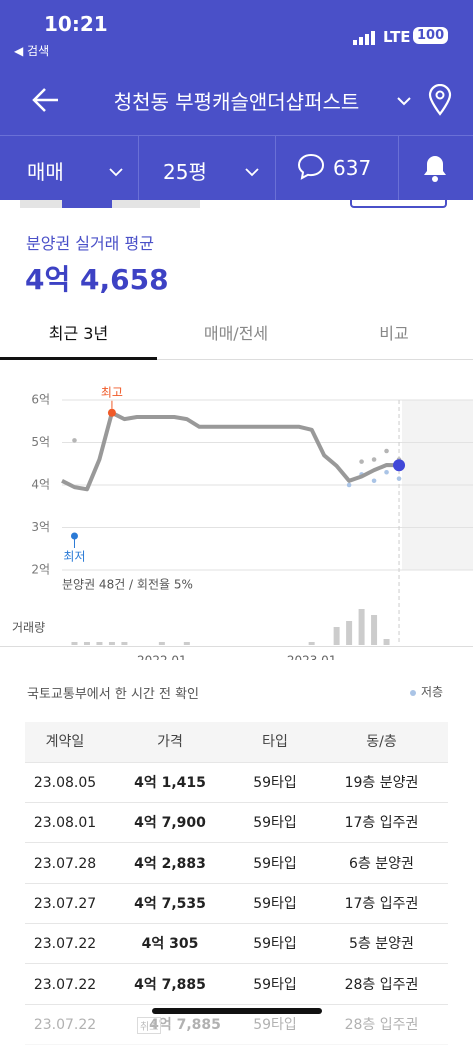 The height and width of the screenshot is (1045, 473). I want to click on source: 국토교통부에서 한 시간 전 확인, so click(113, 694).